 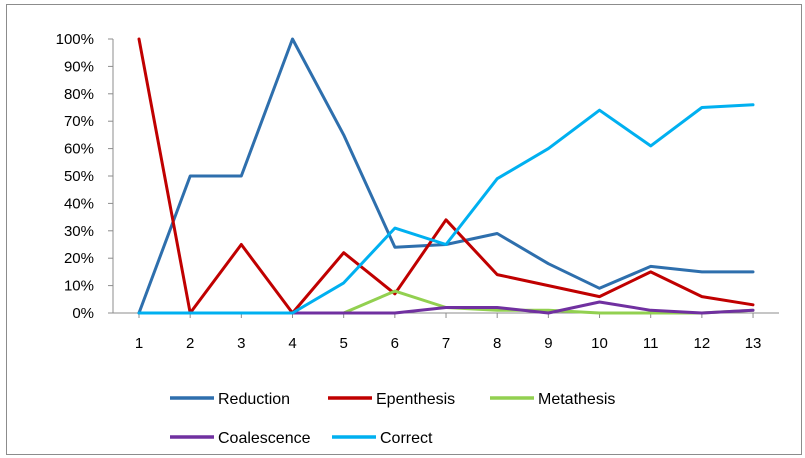 I want to click on legend-label: Correct, so click(x=406, y=438).